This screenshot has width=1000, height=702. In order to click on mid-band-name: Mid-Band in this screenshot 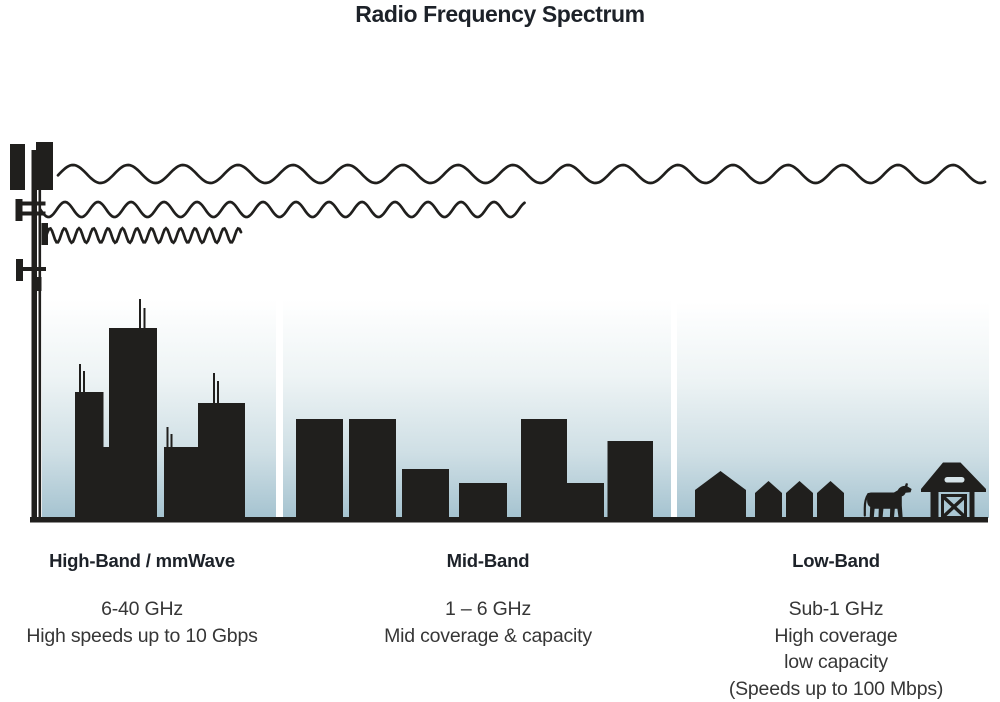, I will do `click(488, 561)`.